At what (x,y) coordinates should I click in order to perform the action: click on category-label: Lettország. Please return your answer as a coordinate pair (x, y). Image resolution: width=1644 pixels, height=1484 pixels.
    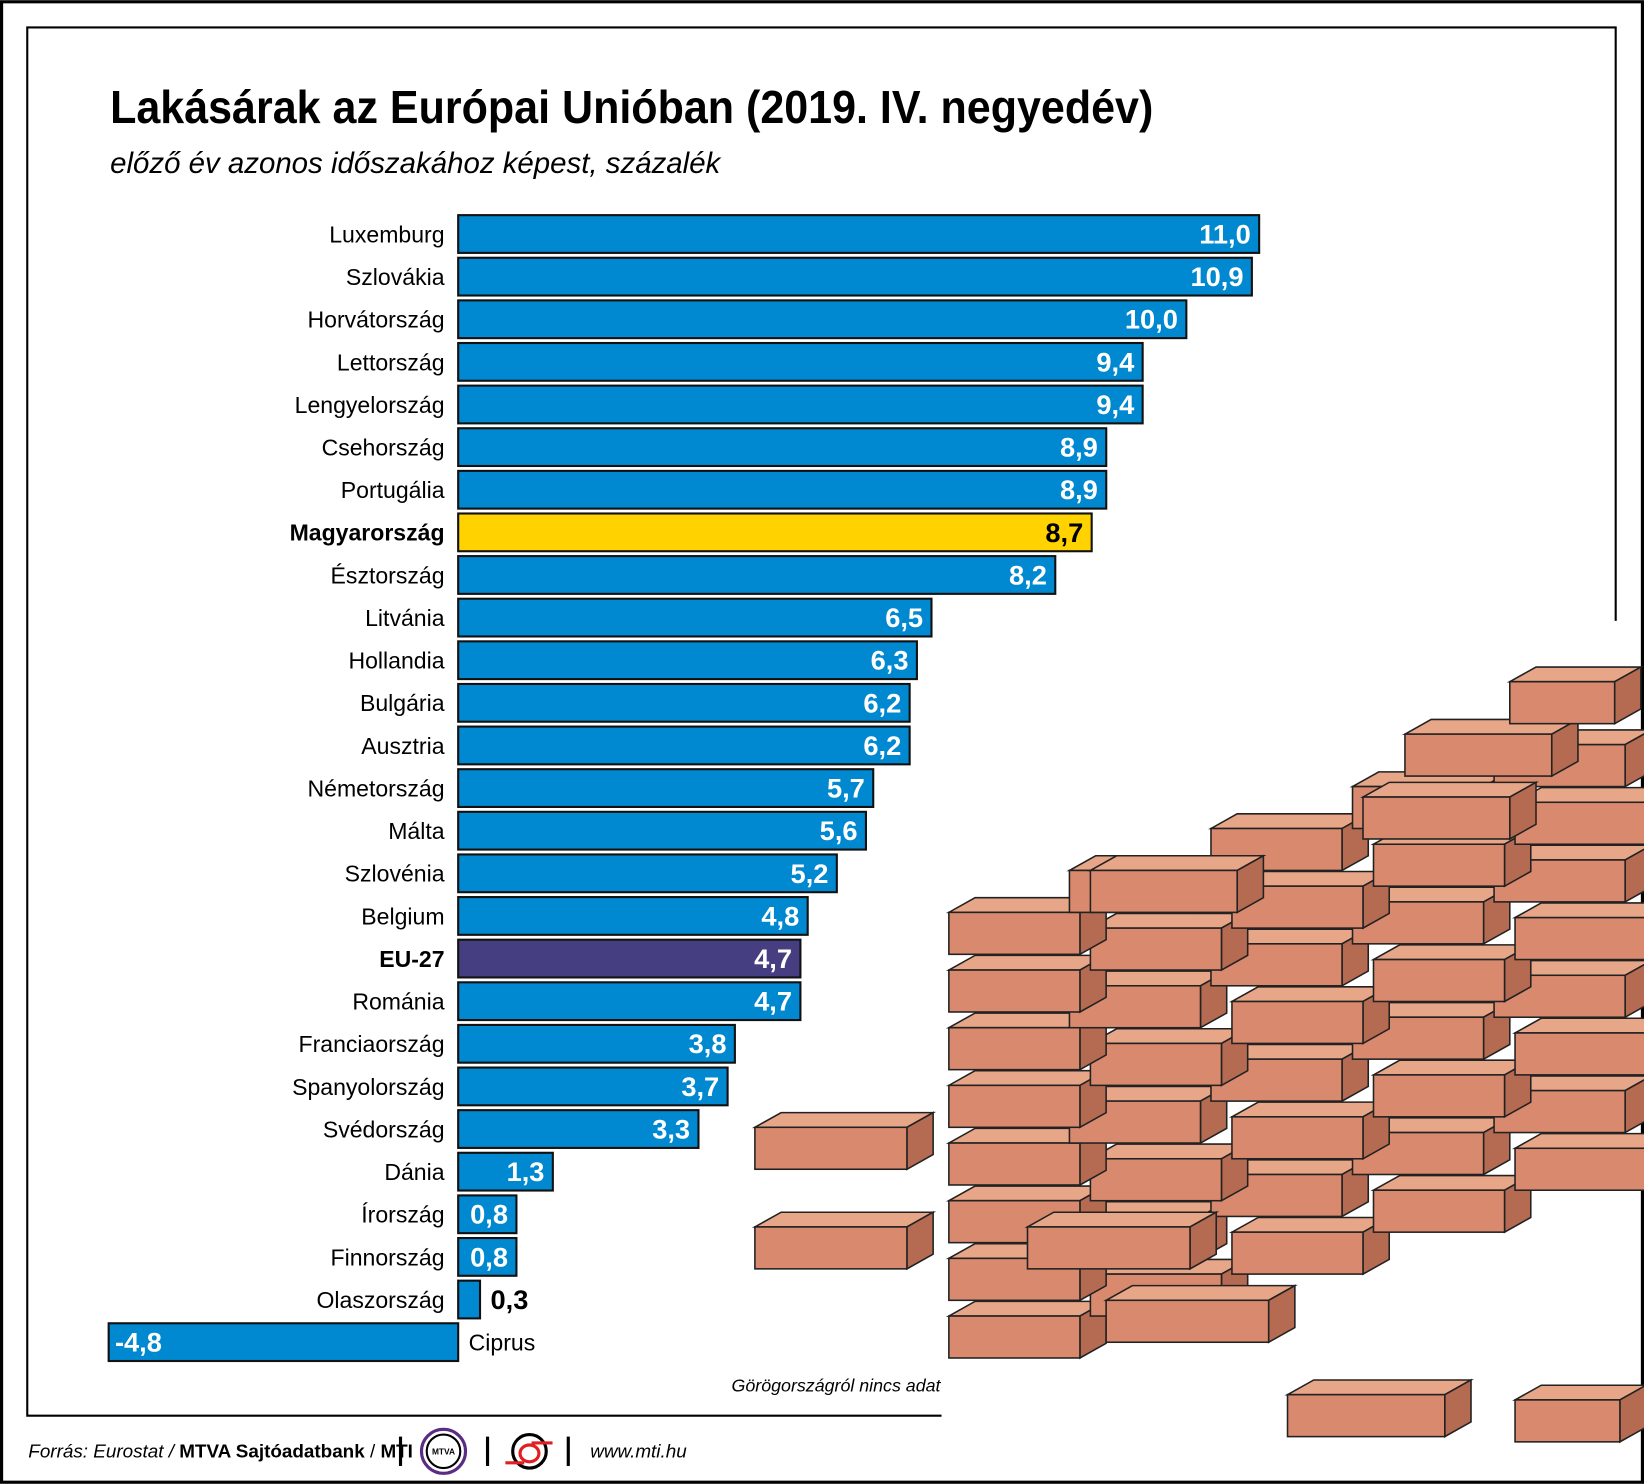
    Looking at the image, I should click on (391, 362).